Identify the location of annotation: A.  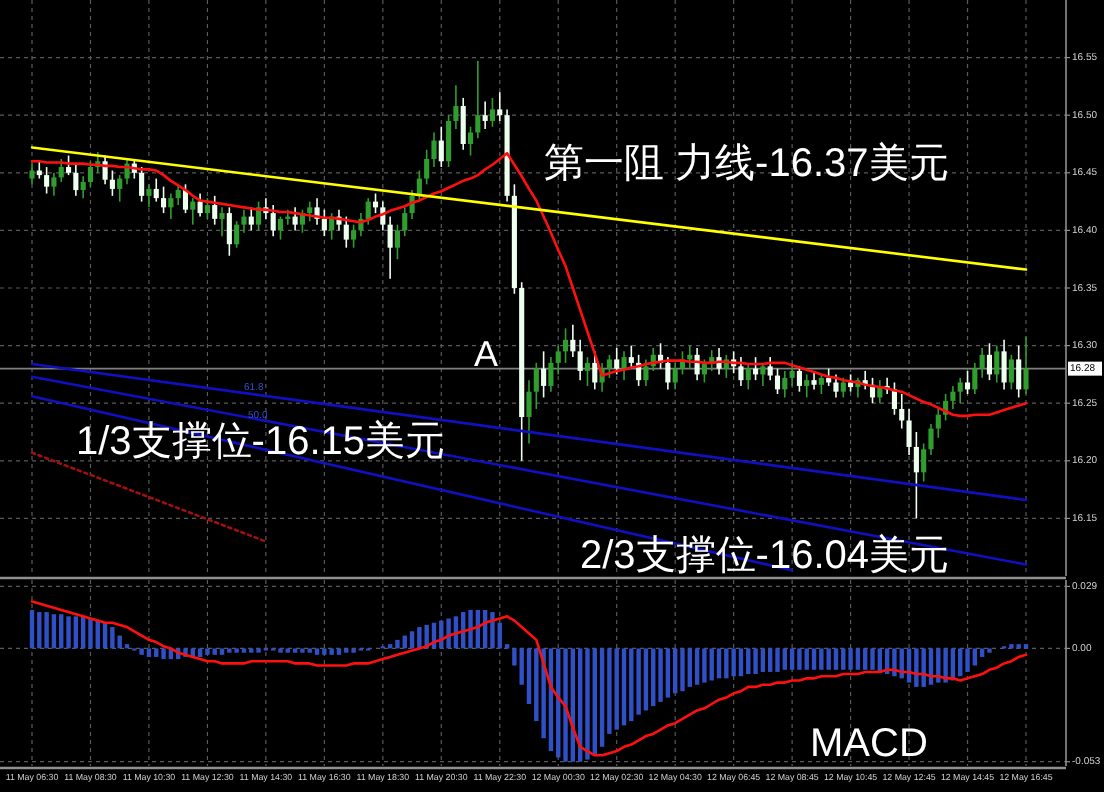
(486, 354).